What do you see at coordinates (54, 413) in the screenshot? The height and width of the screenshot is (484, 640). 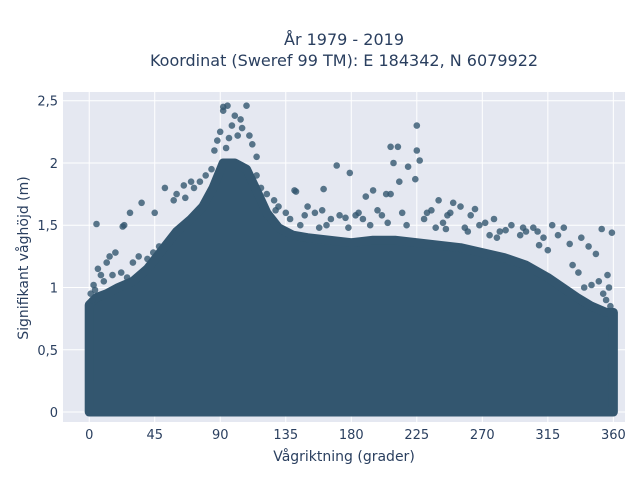 I see `y-tick-label: 0` at bounding box center [54, 413].